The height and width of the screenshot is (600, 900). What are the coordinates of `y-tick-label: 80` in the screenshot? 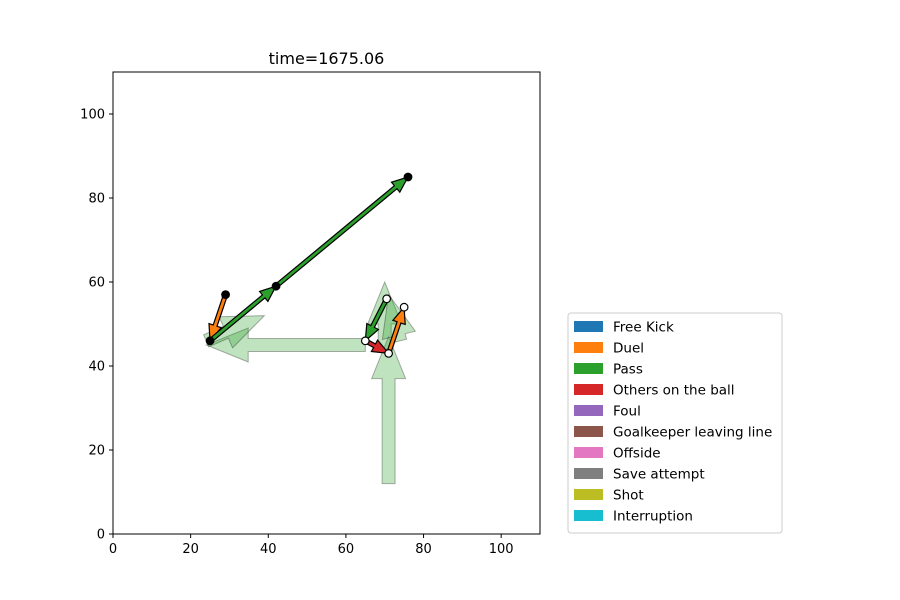 It's located at (96, 199).